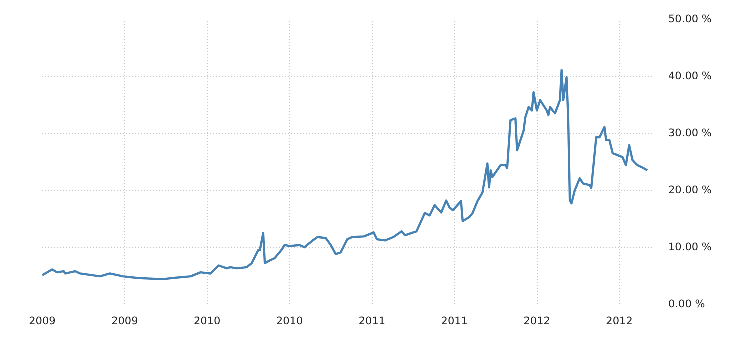  What do you see at coordinates (690, 190) in the screenshot?
I see `y-tick-label: 20.00 %` at bounding box center [690, 190].